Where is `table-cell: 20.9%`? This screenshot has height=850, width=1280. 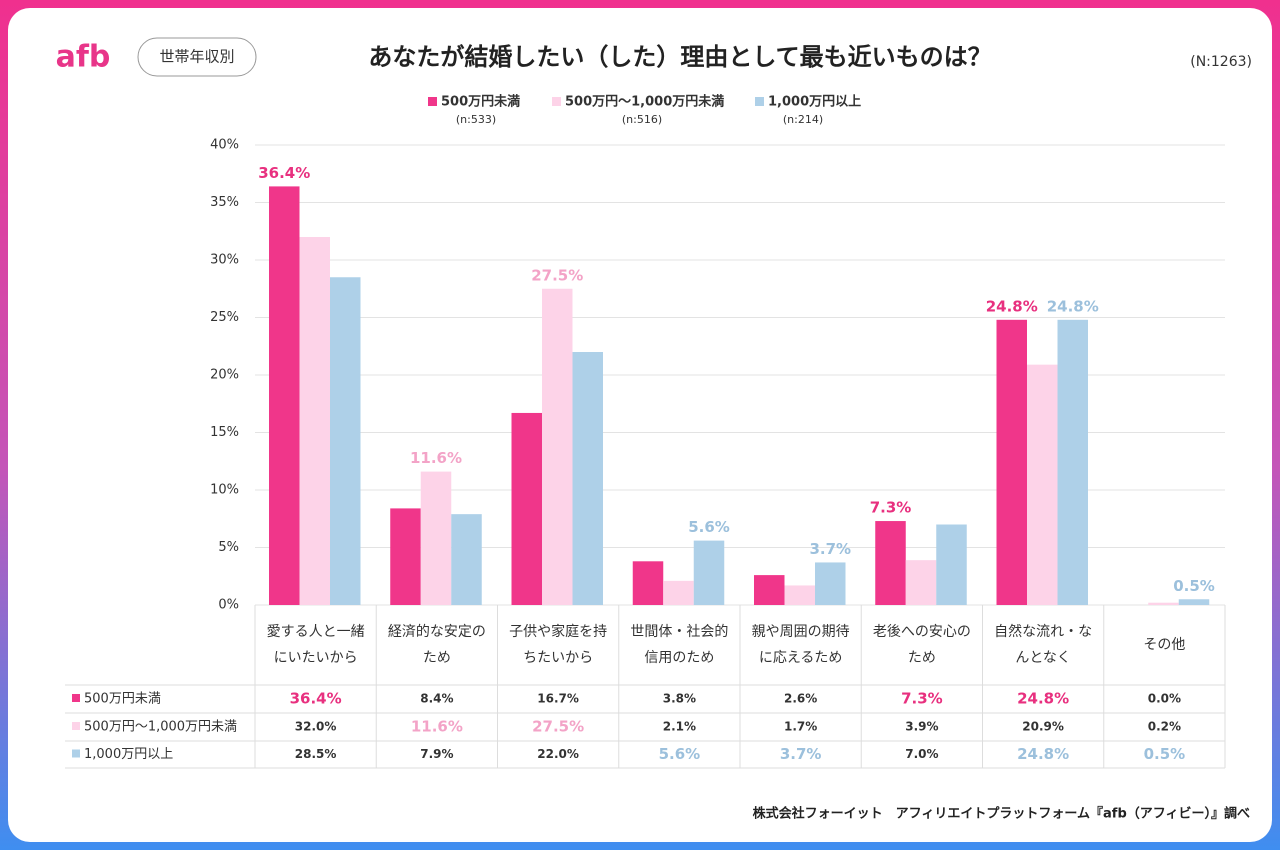 table-cell: 20.9% is located at coordinates (1043, 727).